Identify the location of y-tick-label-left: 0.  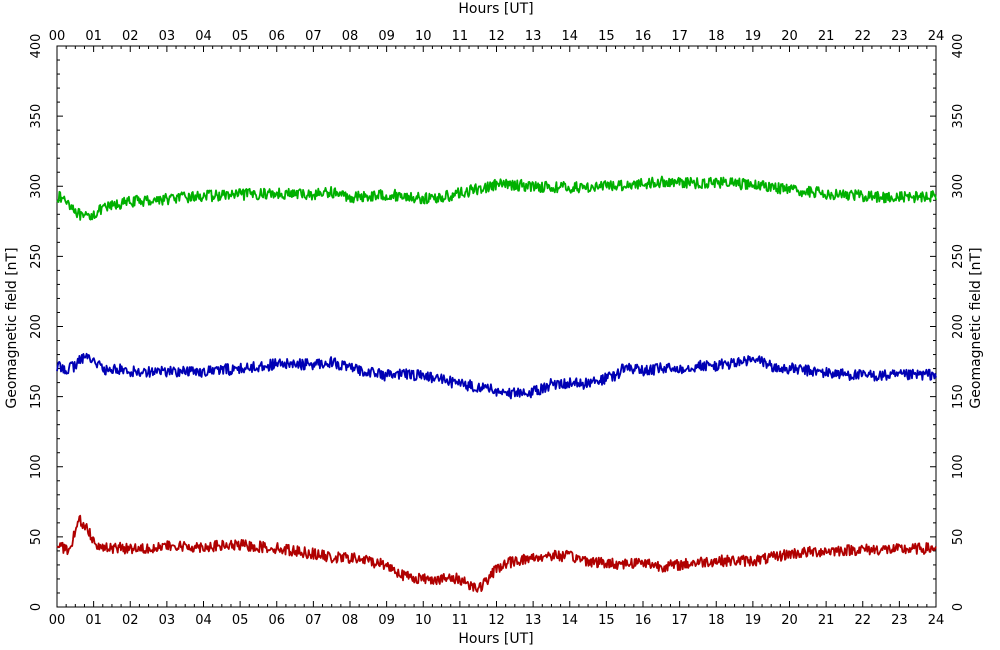
(36, 607).